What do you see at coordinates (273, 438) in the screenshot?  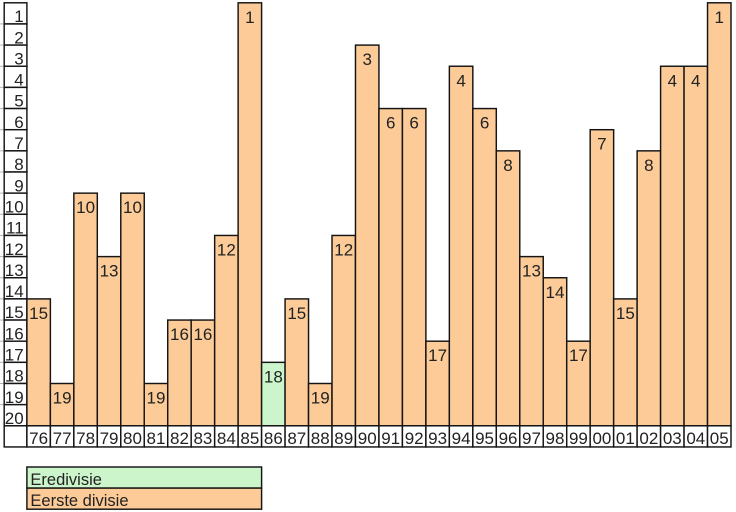 I see `svg-text: 86` at bounding box center [273, 438].